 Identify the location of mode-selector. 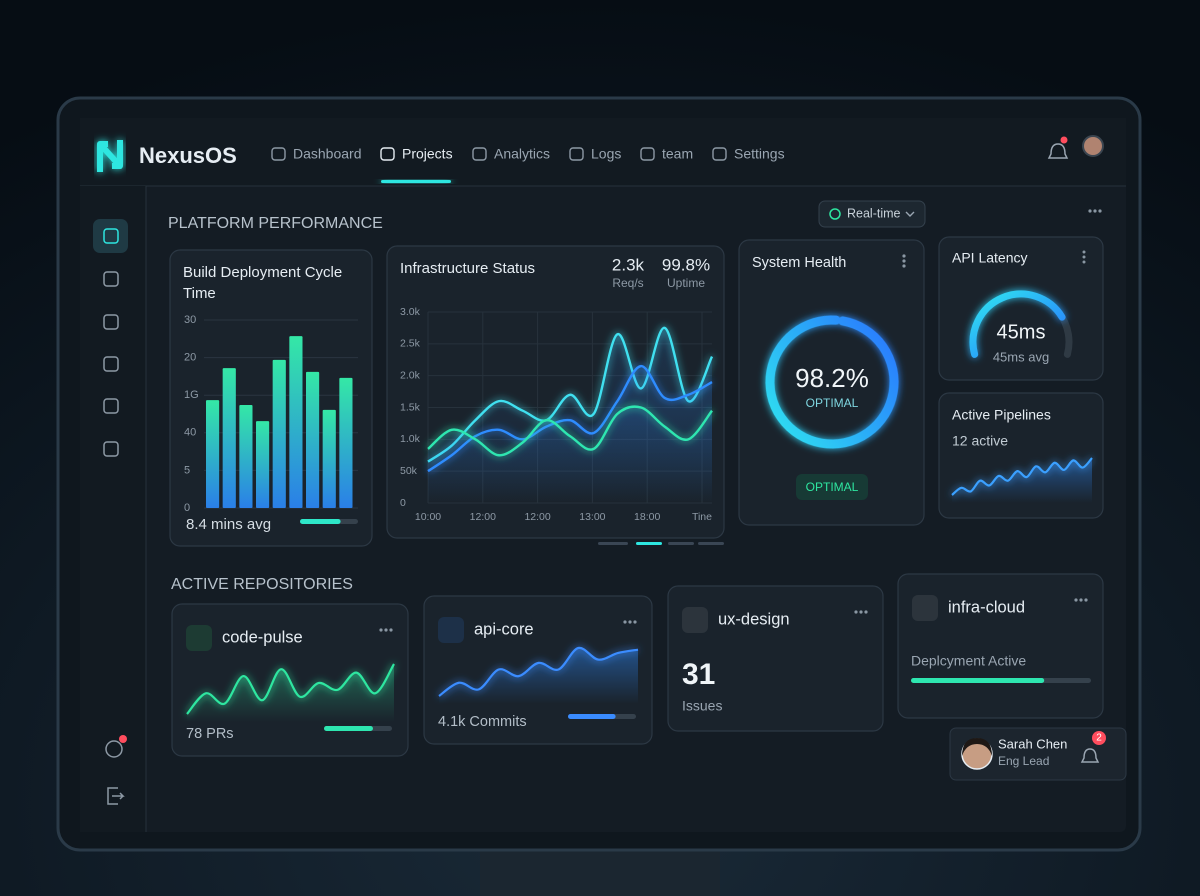
(872, 214).